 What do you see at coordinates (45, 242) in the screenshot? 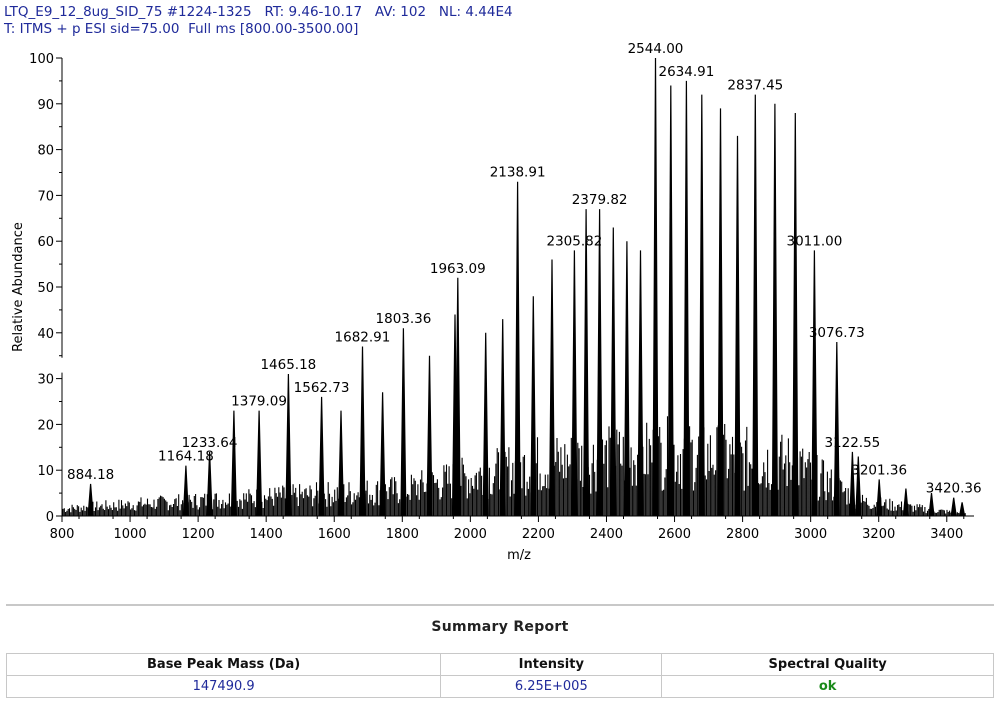
I see `y-tick-label: 60` at bounding box center [45, 242].